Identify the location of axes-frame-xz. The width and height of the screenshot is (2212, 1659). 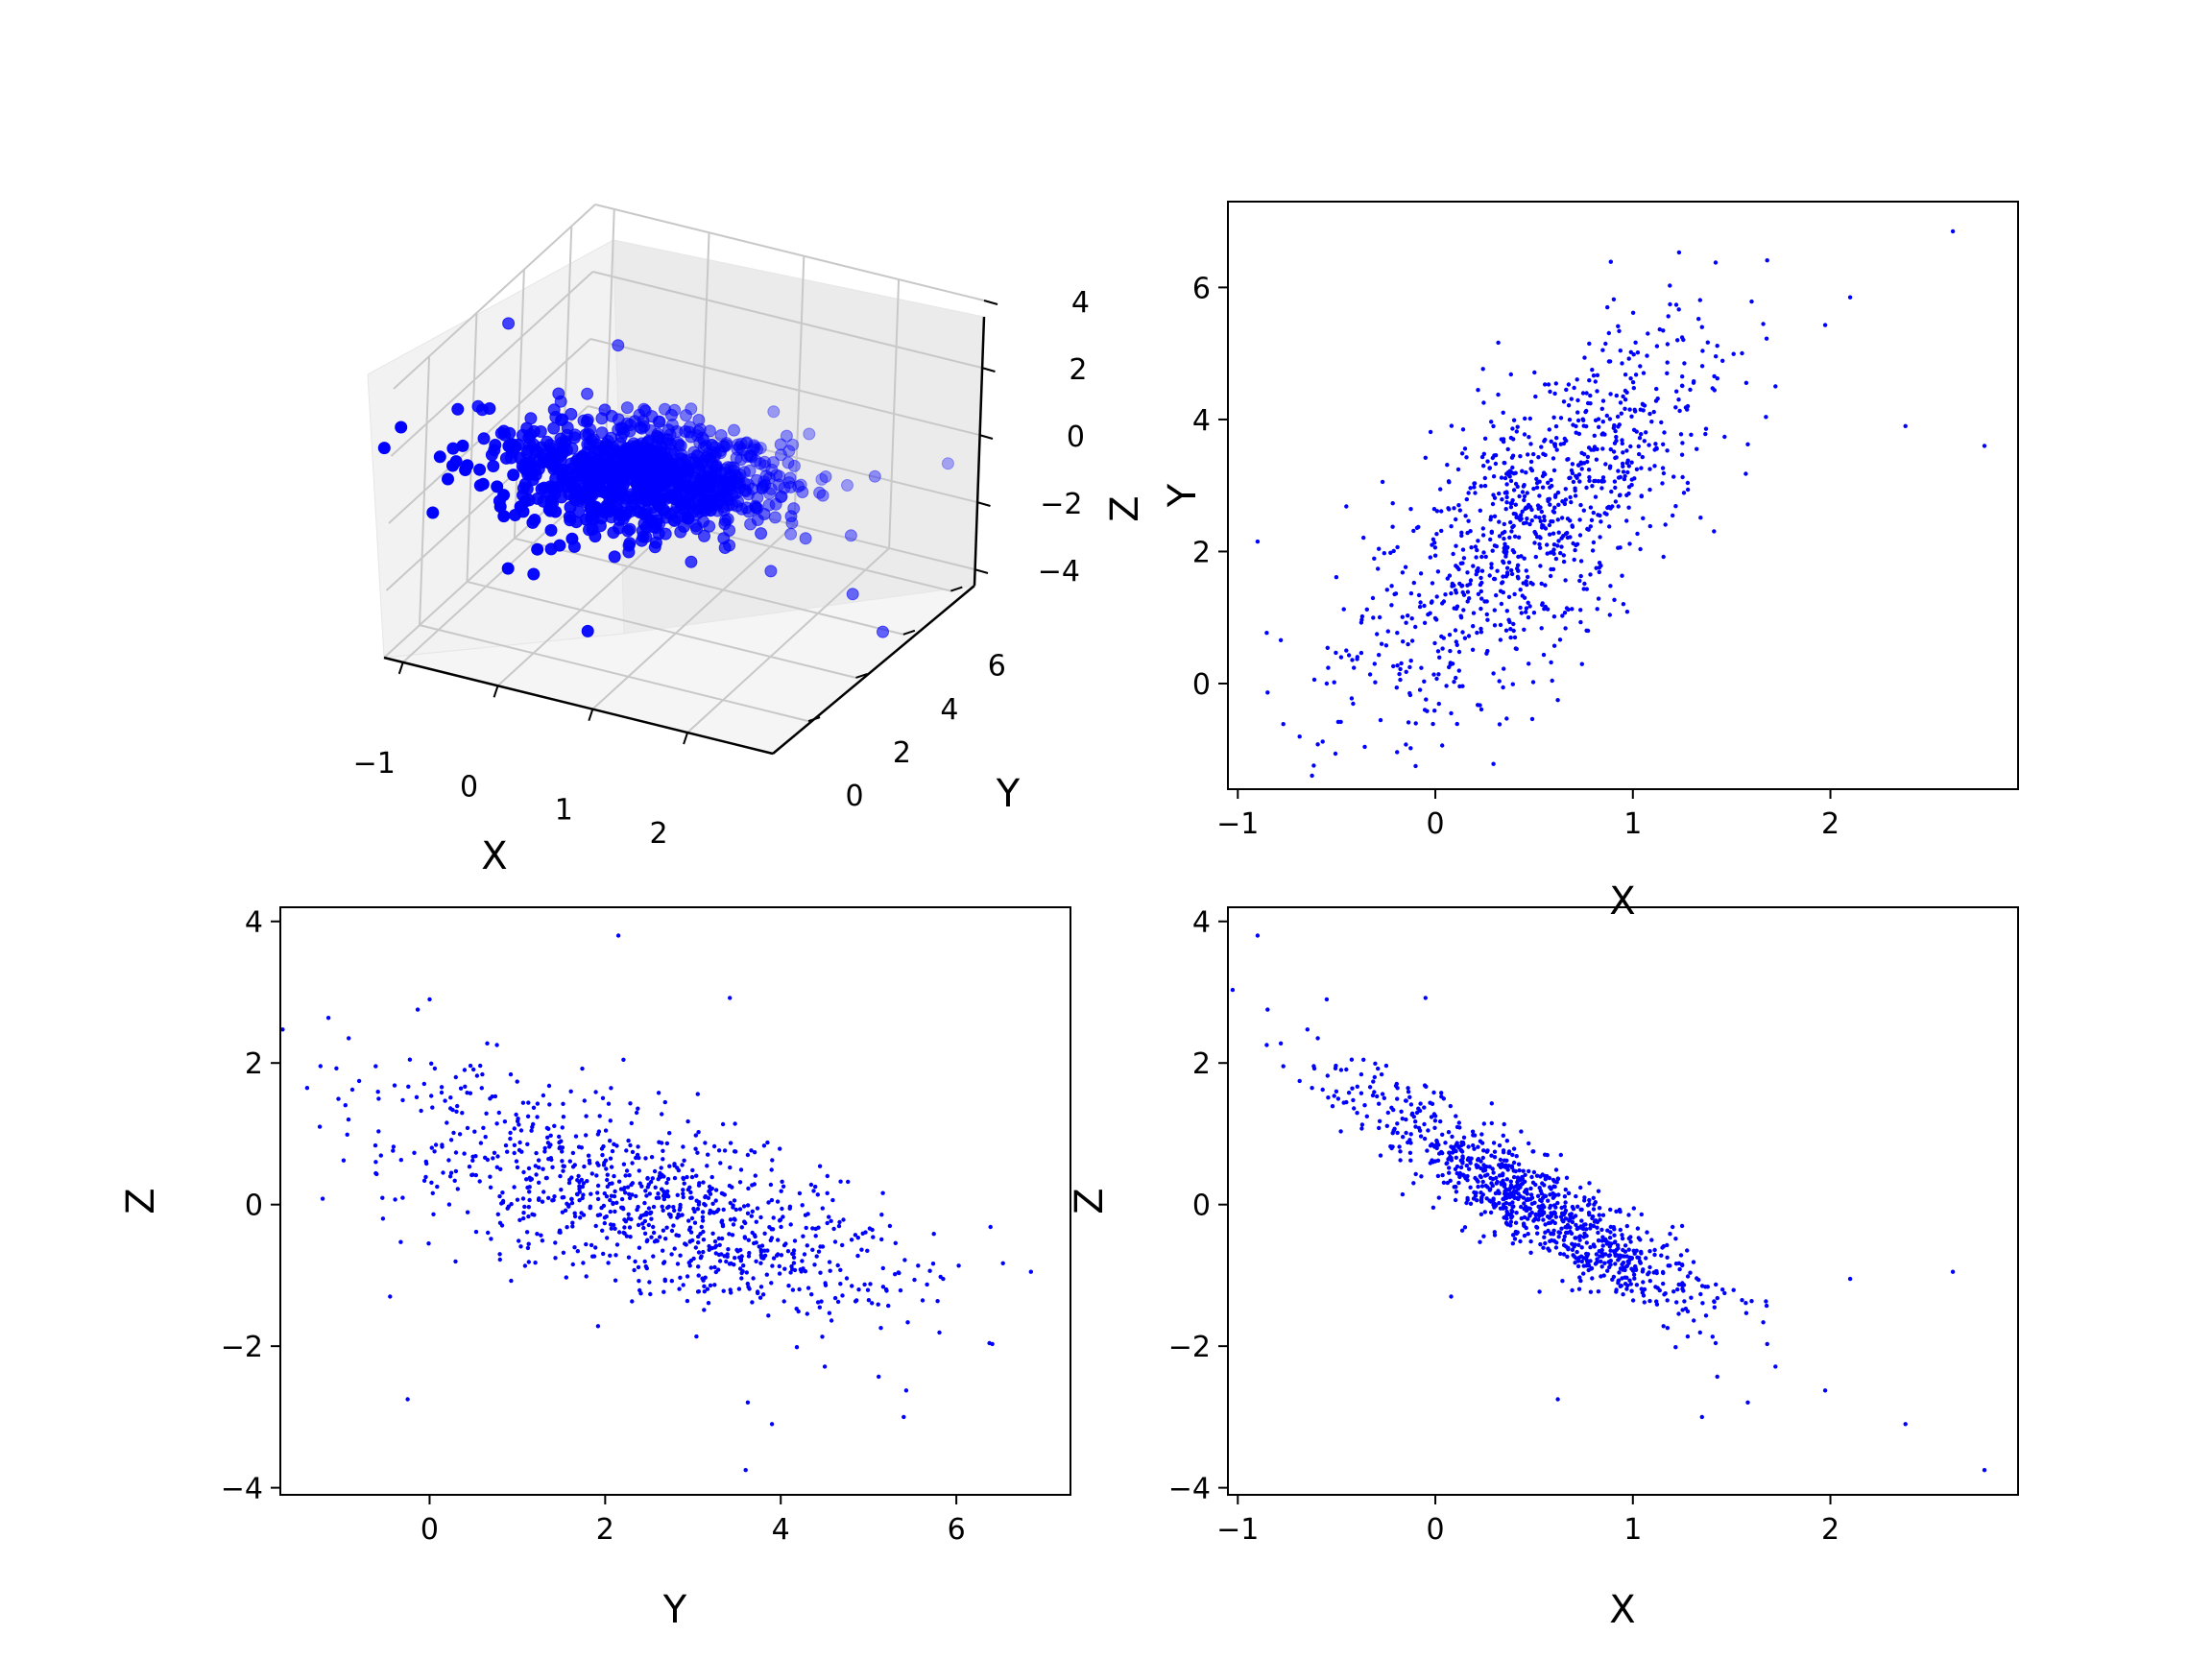
(1623, 1201).